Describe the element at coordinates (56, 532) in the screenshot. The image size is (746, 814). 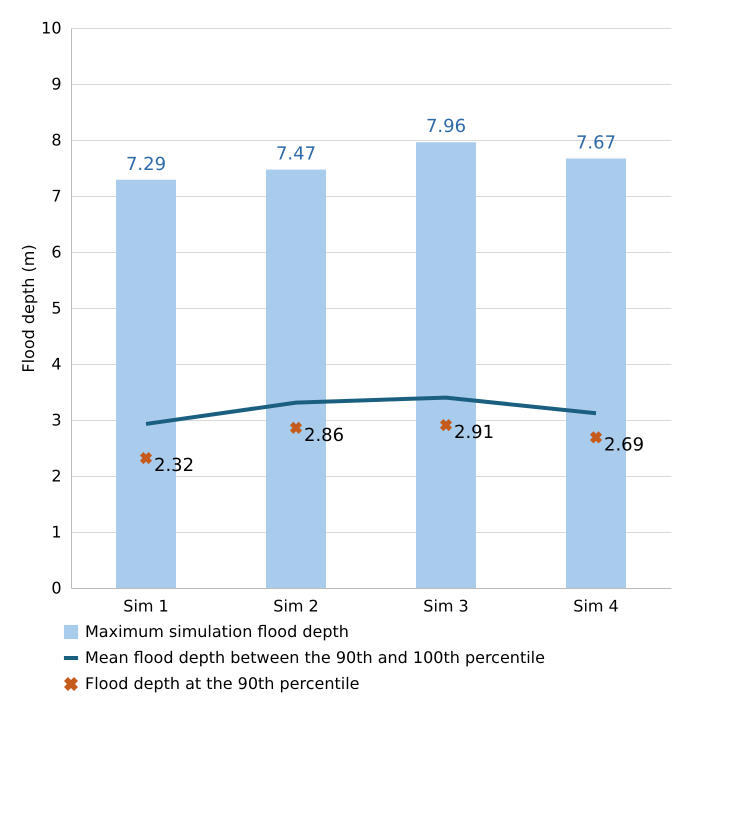
I see `y-tick-label: 1` at that location.